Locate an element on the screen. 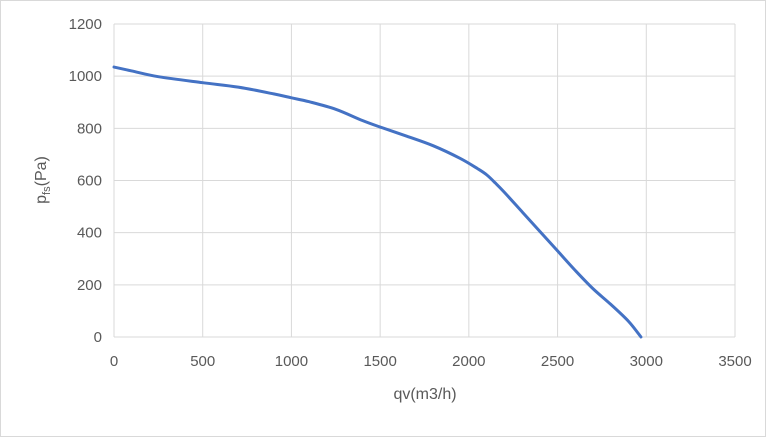 This screenshot has height=437, width=766. y-tick-label: 200 is located at coordinates (89, 285).